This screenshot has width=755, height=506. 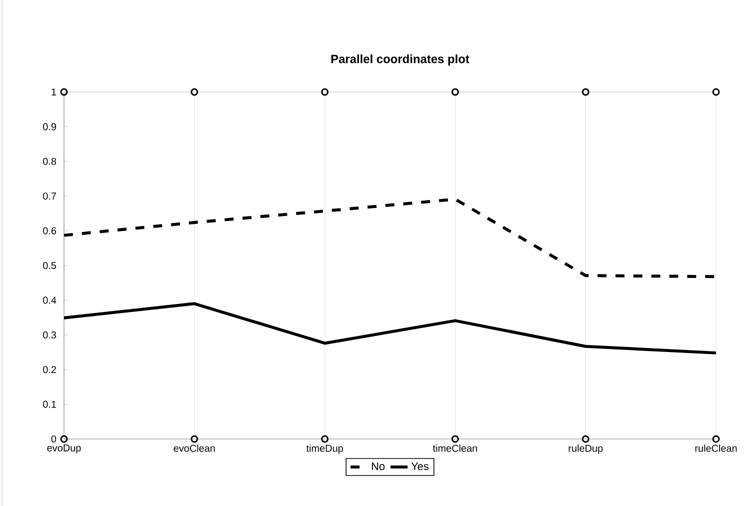 What do you see at coordinates (390, 328) in the screenshot?
I see `line-series` at bounding box center [390, 328].